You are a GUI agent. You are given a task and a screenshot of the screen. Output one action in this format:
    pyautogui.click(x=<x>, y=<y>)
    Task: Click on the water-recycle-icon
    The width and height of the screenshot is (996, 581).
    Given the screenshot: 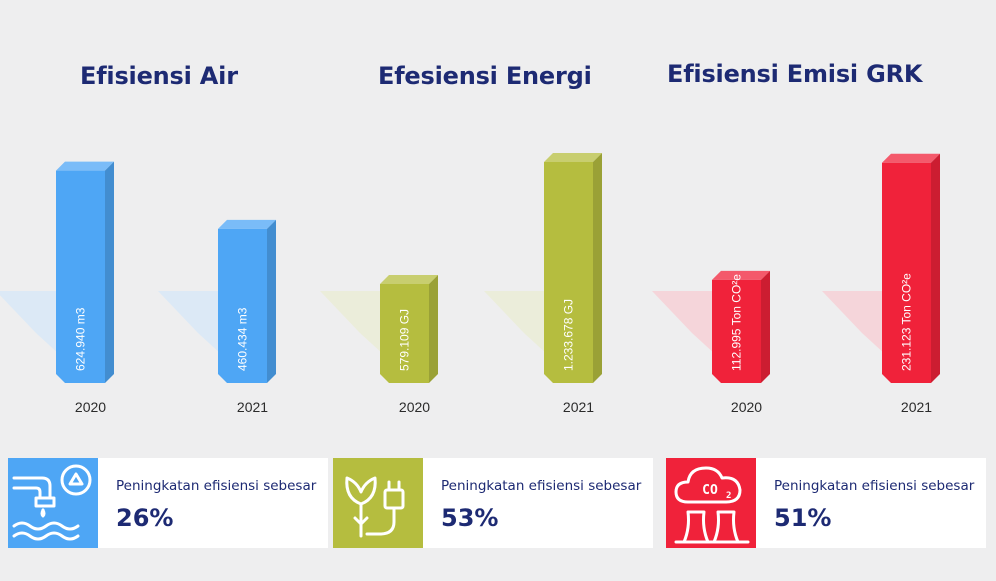 What is the action you would take?
    pyautogui.click(x=53, y=503)
    